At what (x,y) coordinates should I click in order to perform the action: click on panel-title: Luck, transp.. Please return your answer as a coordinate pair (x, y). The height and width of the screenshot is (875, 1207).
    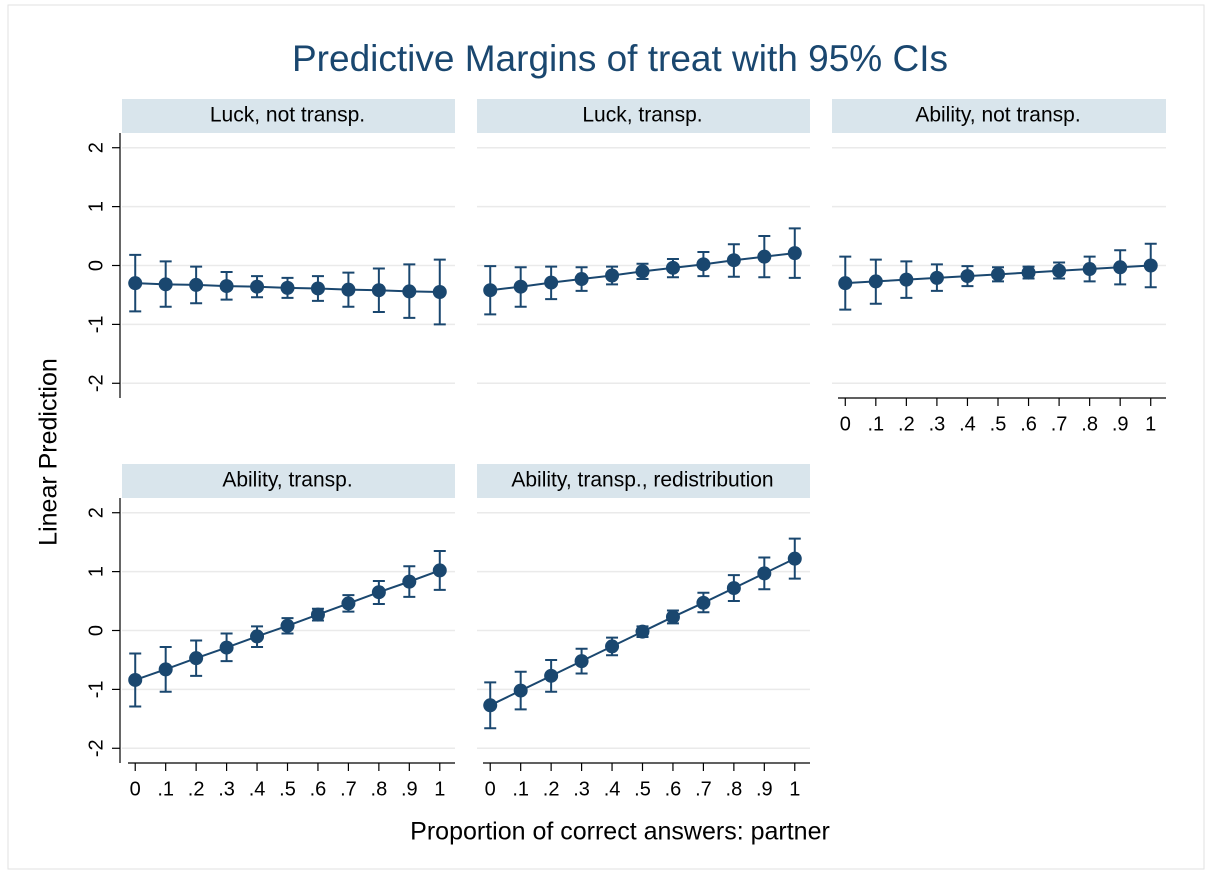
    Looking at the image, I should click on (642, 115).